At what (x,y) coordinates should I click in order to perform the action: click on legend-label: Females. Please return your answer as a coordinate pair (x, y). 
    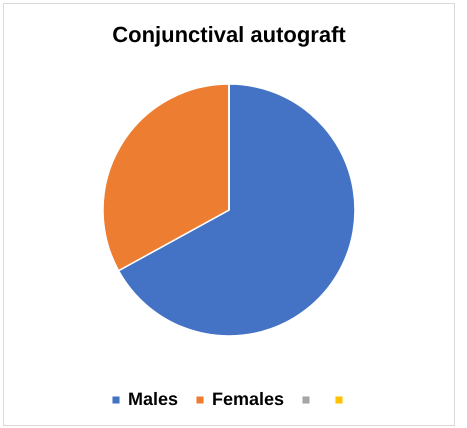
    Looking at the image, I should click on (248, 399).